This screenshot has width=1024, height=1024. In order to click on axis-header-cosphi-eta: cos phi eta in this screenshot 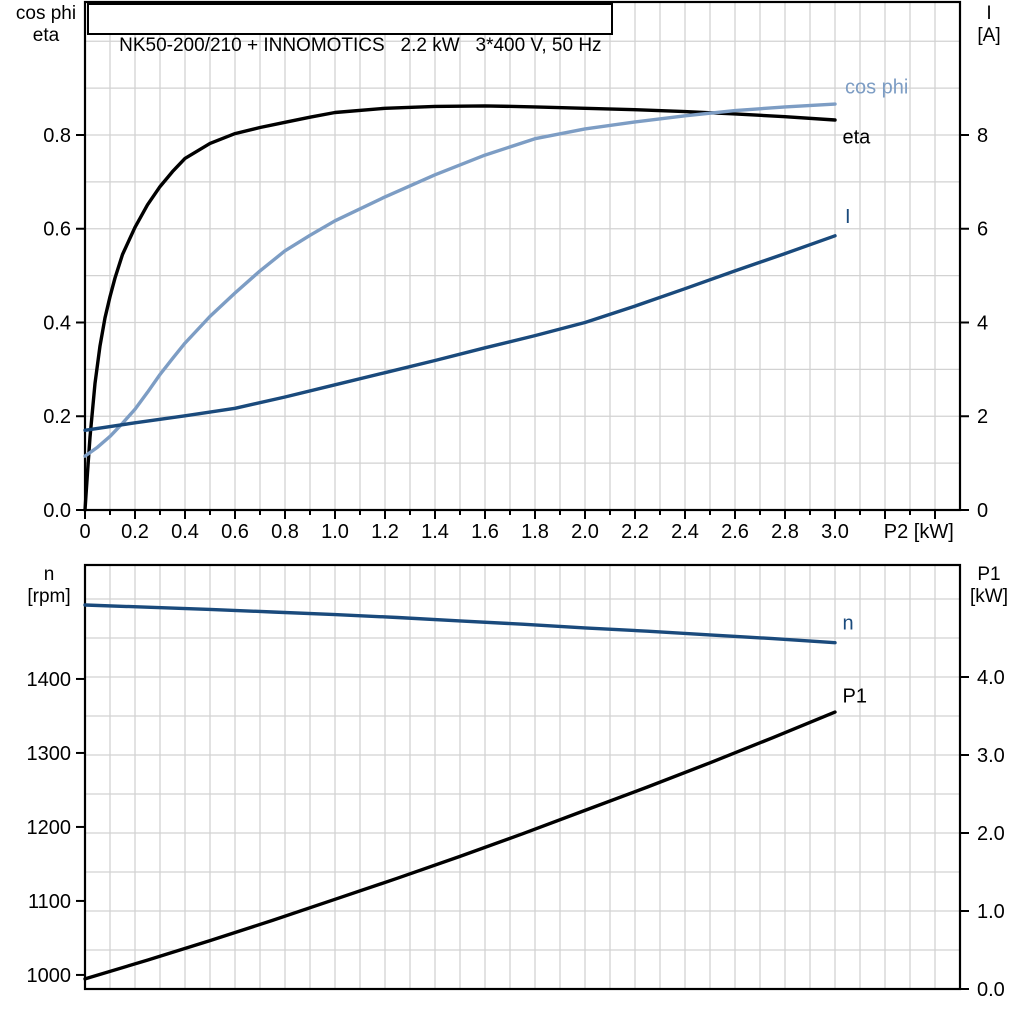, I will do `click(46, 25)`.